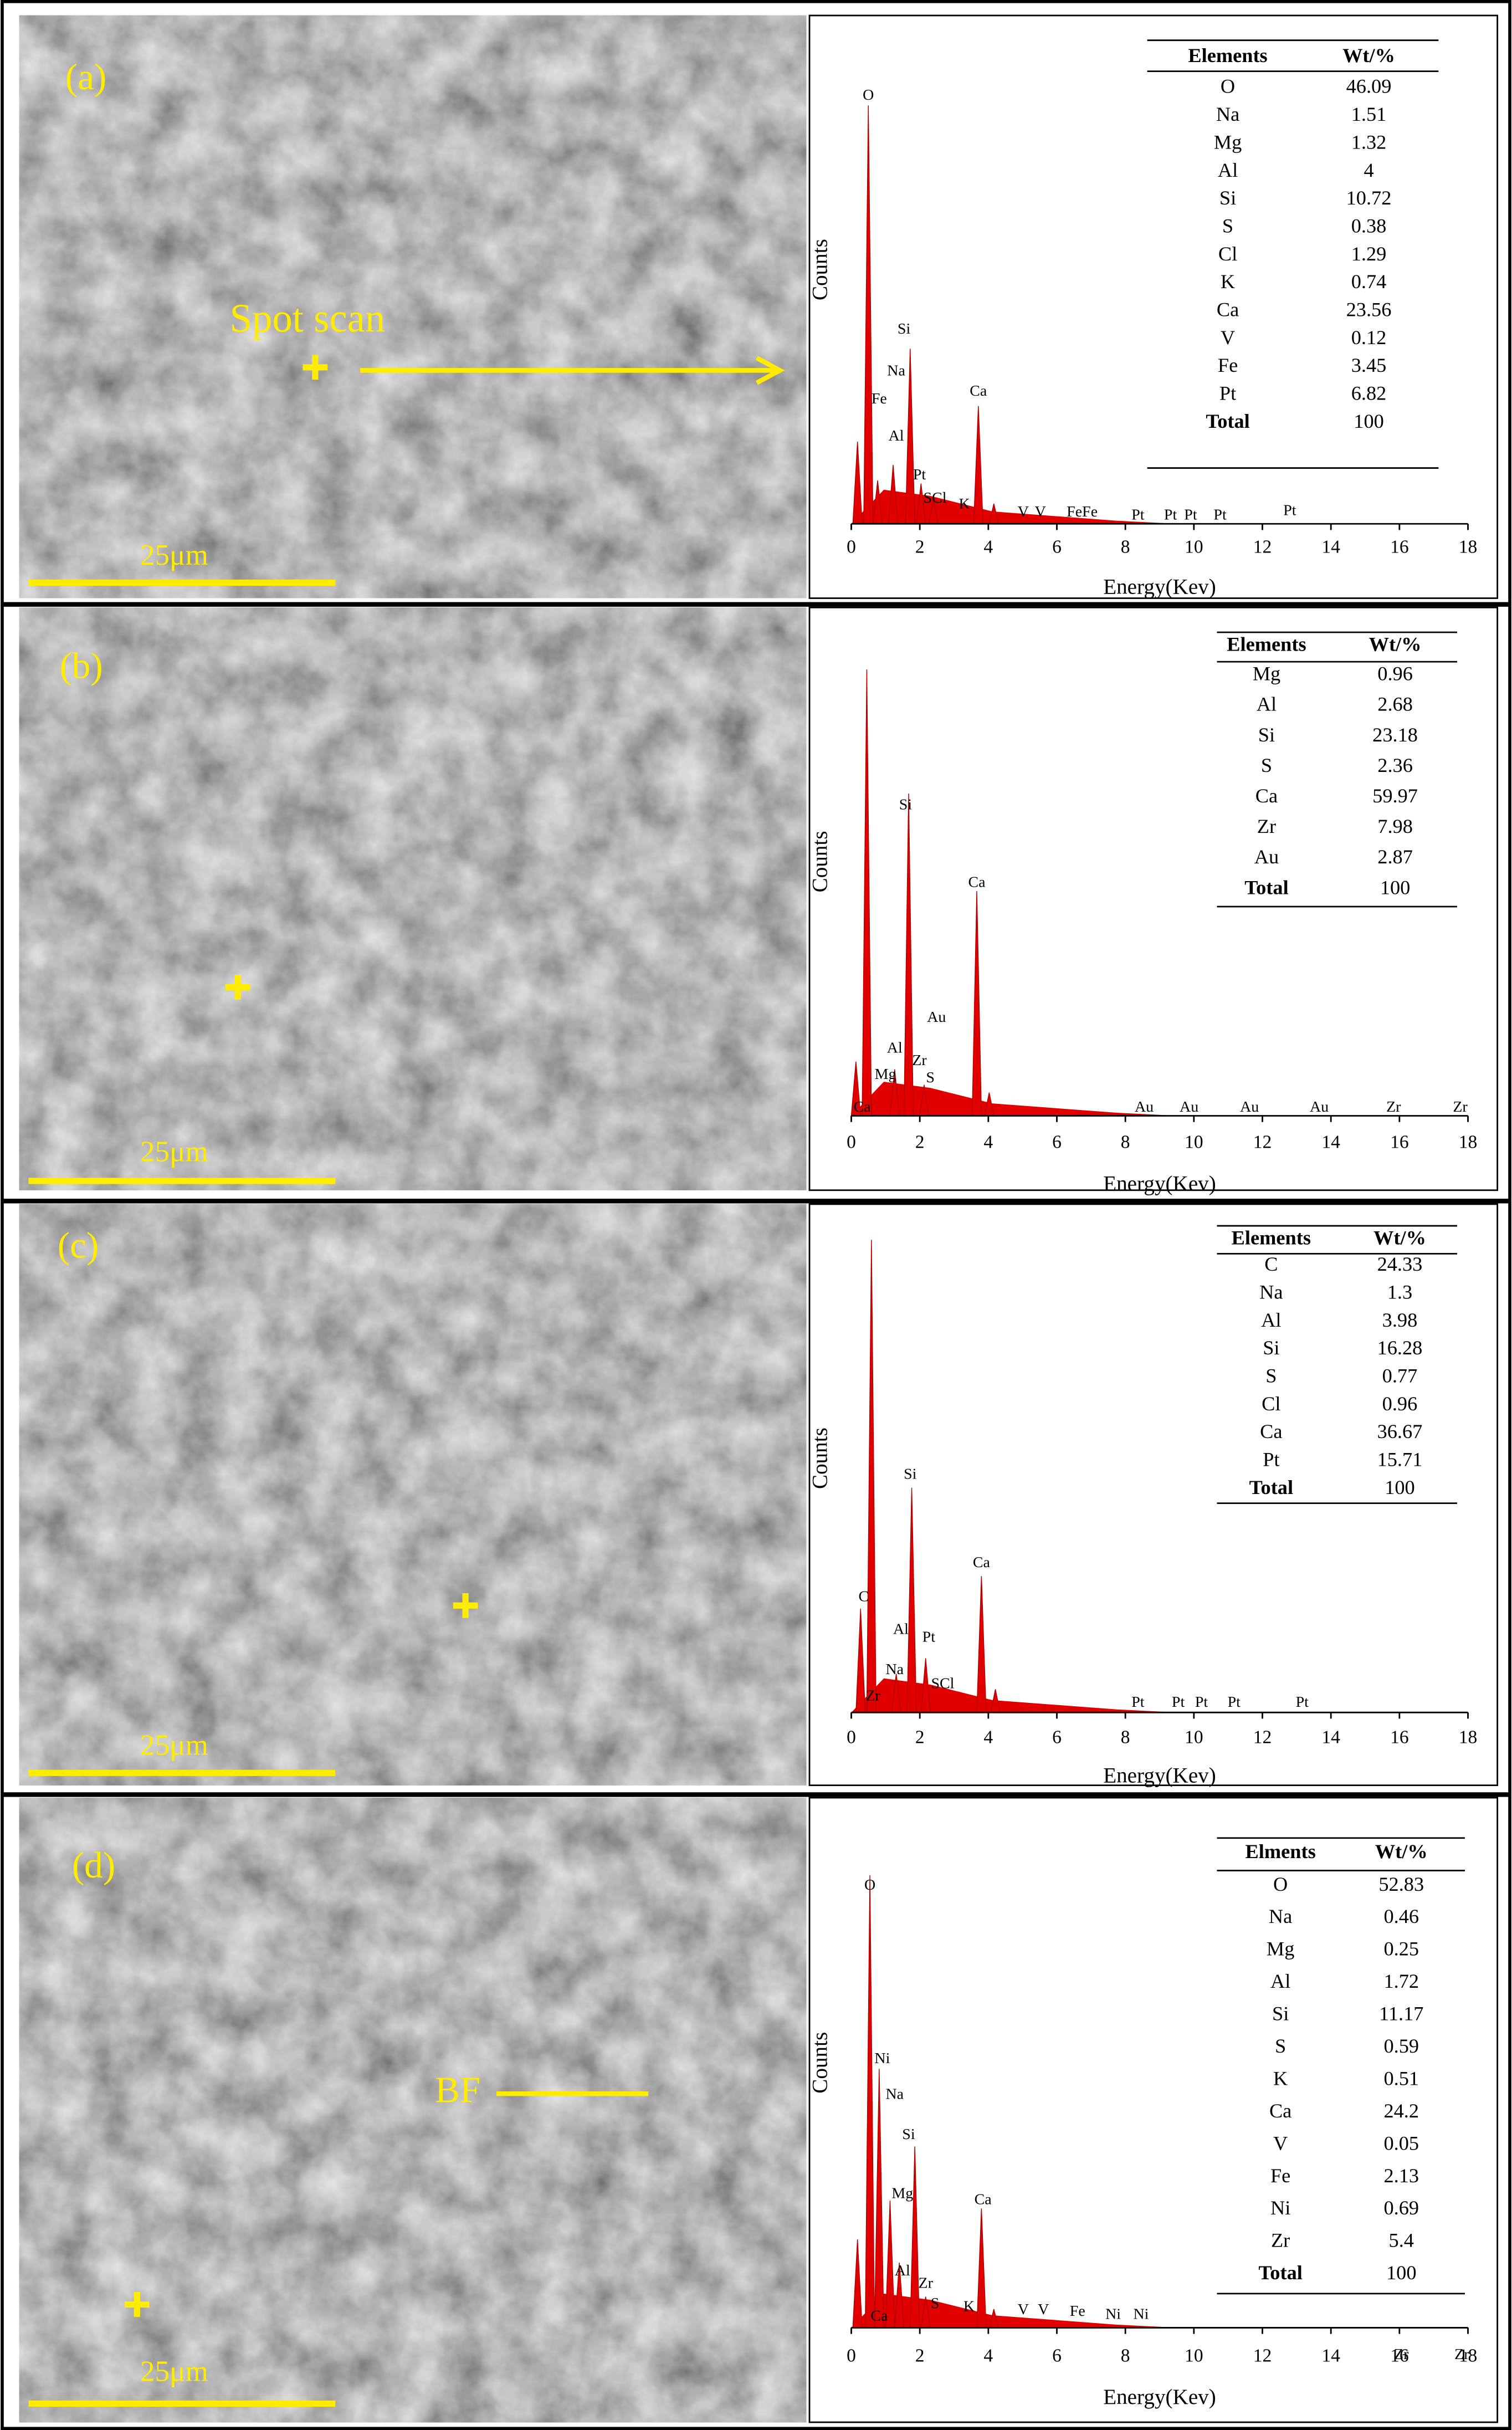  Describe the element at coordinates (1402, 2240) in the screenshot. I see `table-cell: 5.4` at that location.